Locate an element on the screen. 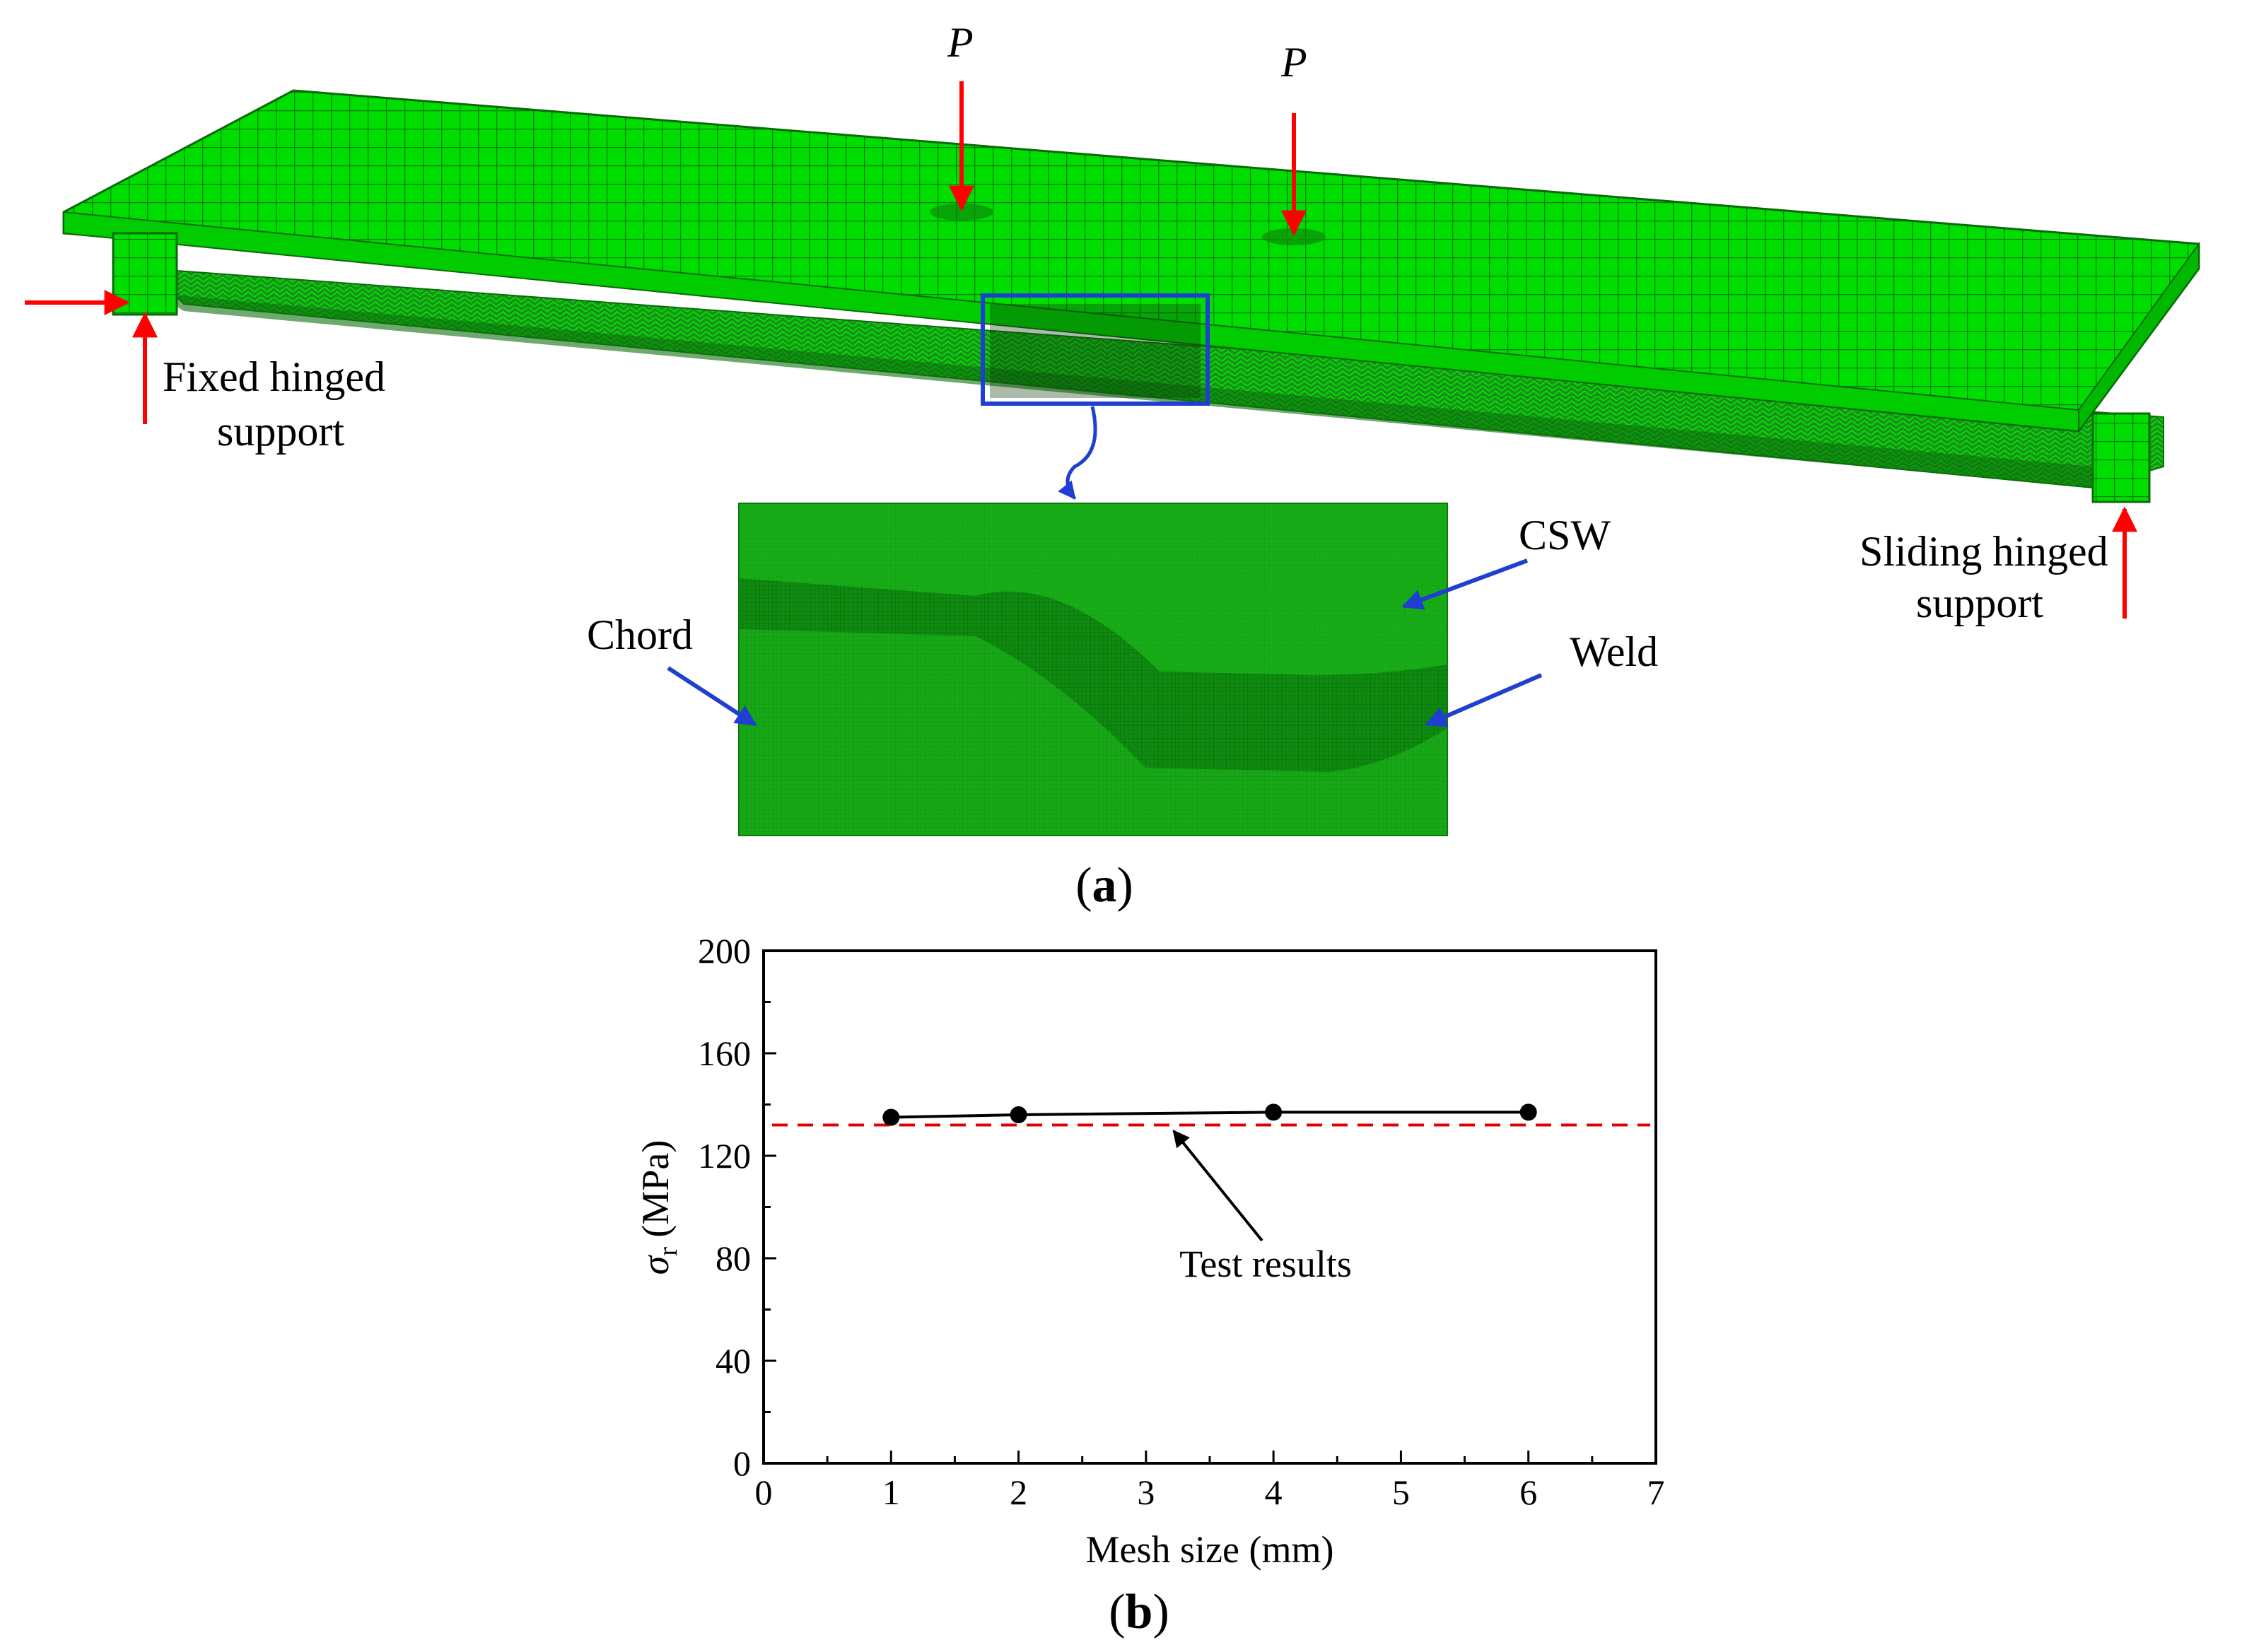  chord-callout-arrow is located at coordinates (712, 696).